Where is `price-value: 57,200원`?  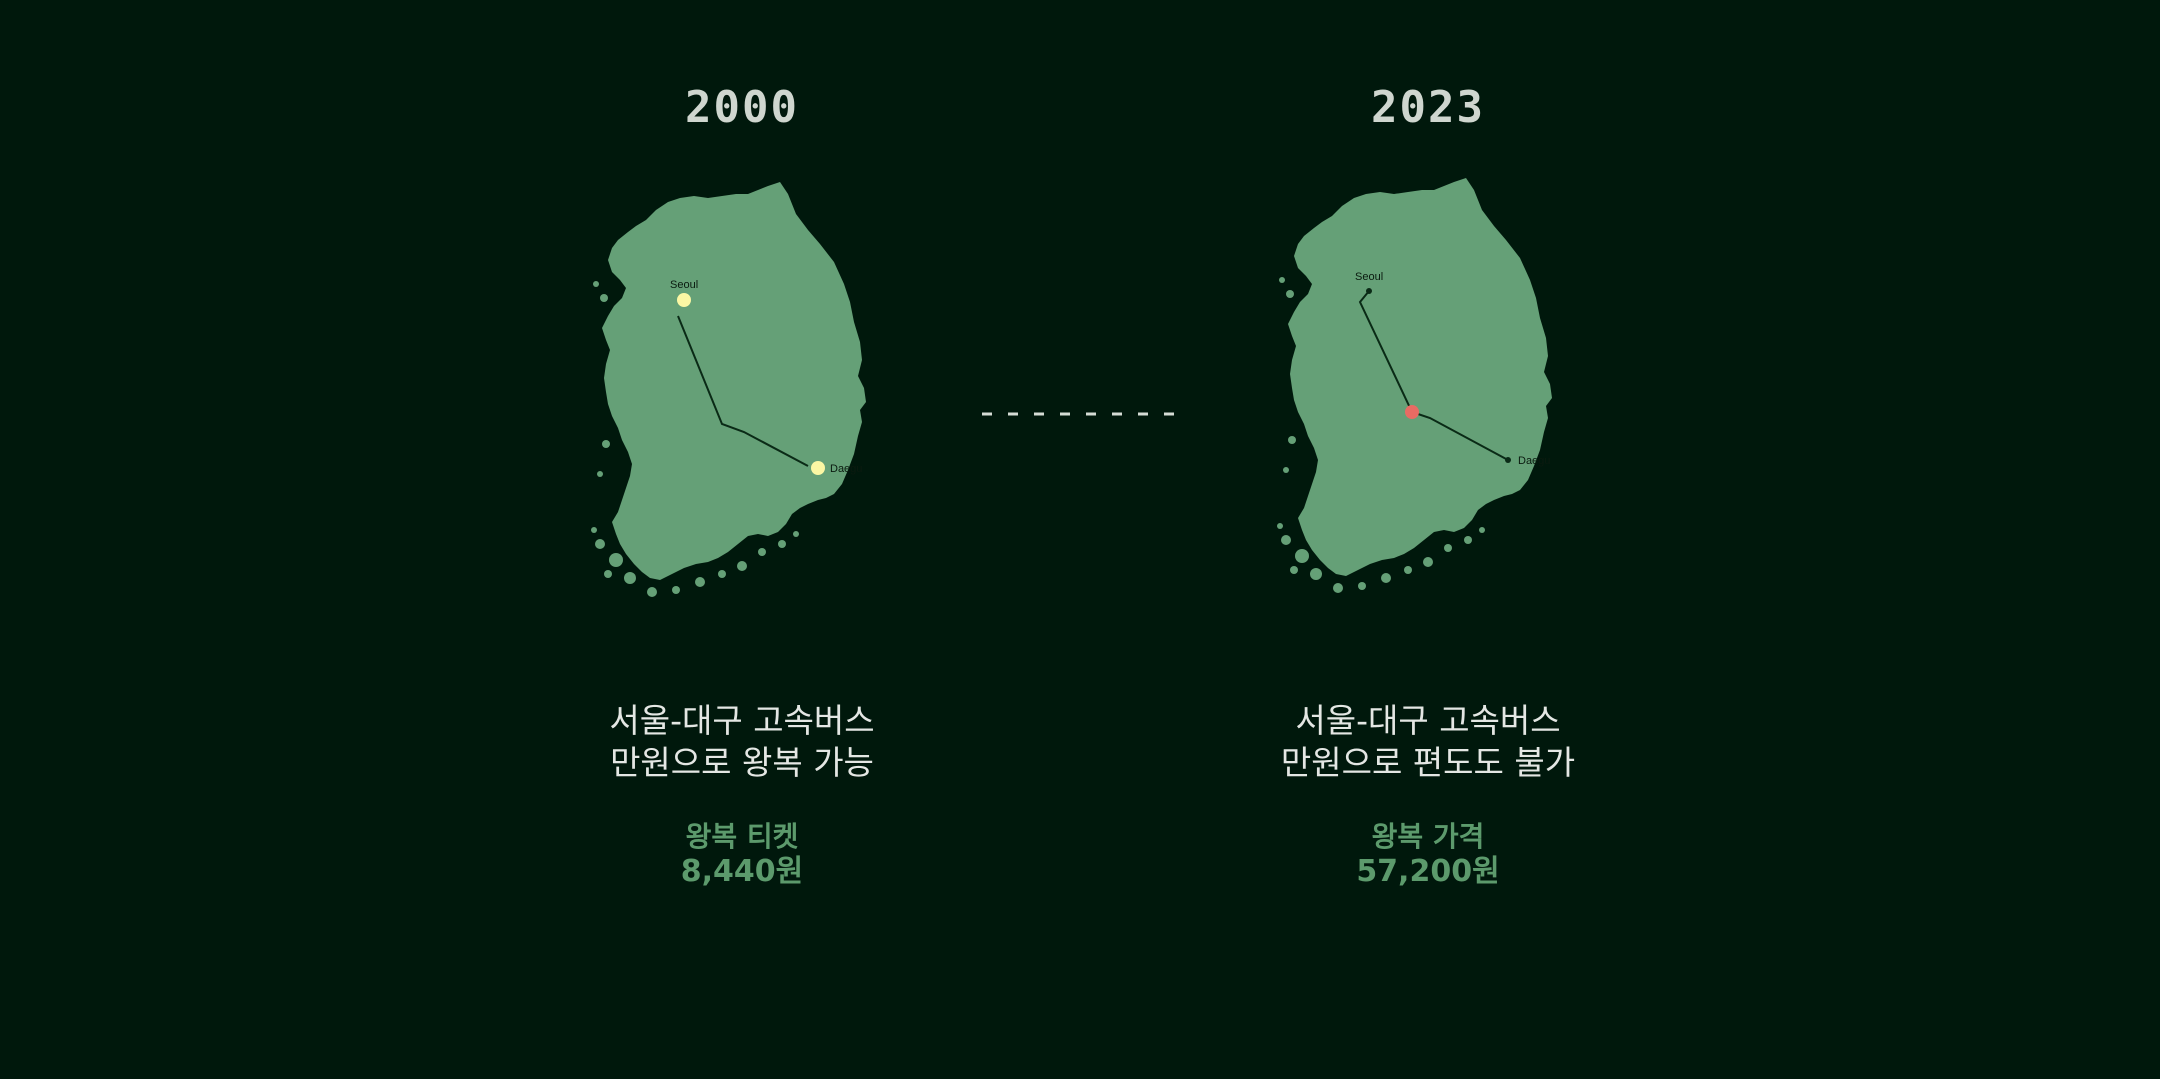 price-value: 57,200원 is located at coordinates (1428, 871).